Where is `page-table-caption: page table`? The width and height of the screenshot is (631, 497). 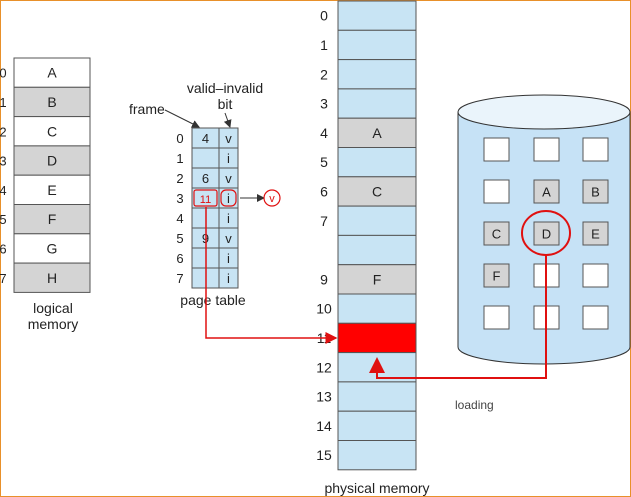
page-table-caption: page table is located at coordinates (213, 300).